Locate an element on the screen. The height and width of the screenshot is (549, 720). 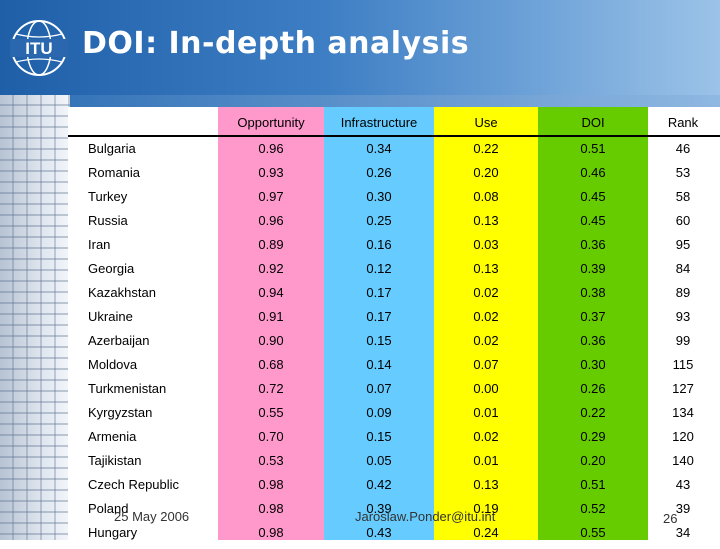
opportunity-cell: 0.96 is located at coordinates (271, 220).